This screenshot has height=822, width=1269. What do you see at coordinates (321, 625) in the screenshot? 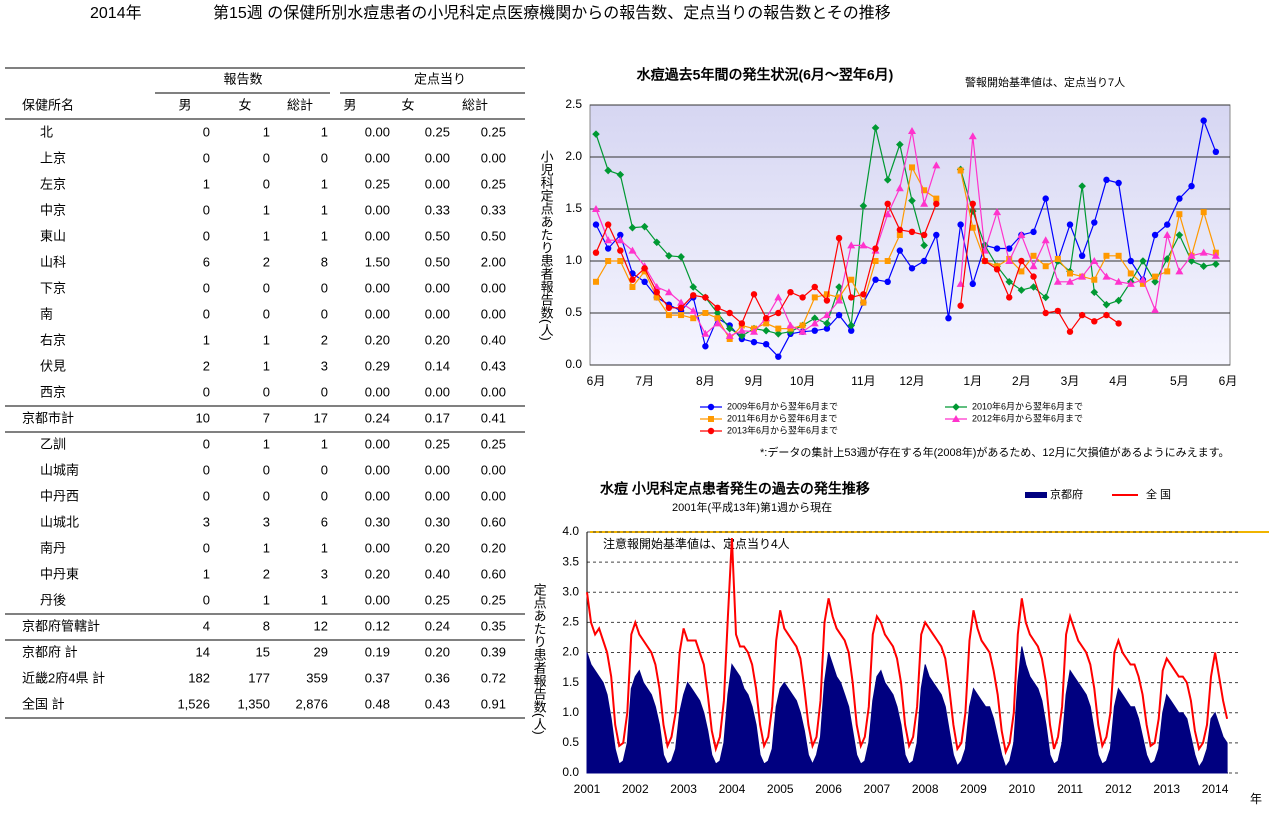
I see `table-cell: 12` at bounding box center [321, 625].